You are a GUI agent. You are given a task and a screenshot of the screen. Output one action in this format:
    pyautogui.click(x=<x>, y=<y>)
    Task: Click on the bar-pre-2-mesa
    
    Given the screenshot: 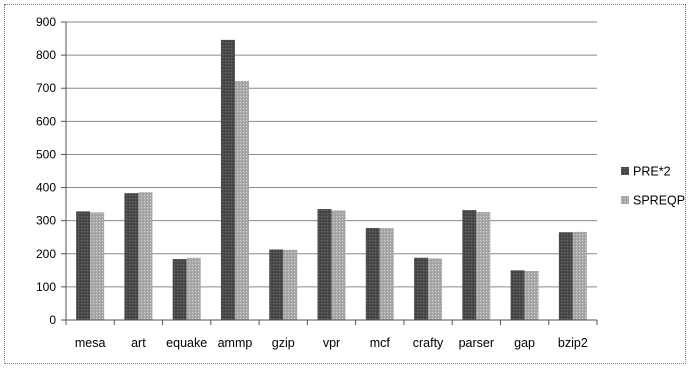 What is the action you would take?
    pyautogui.click(x=83, y=265)
    